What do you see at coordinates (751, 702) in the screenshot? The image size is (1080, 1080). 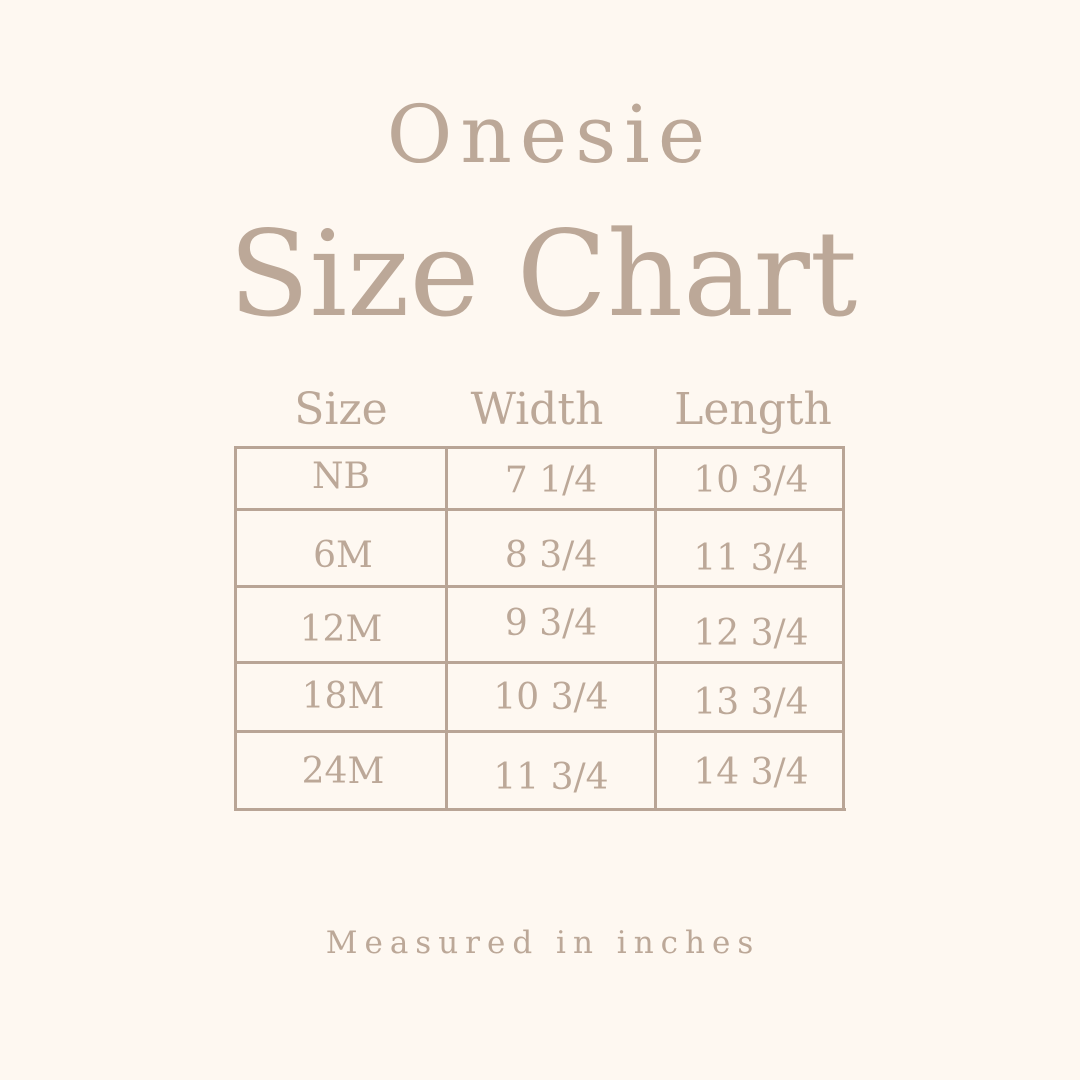 I see `cell-length: 13 3/4` at bounding box center [751, 702].